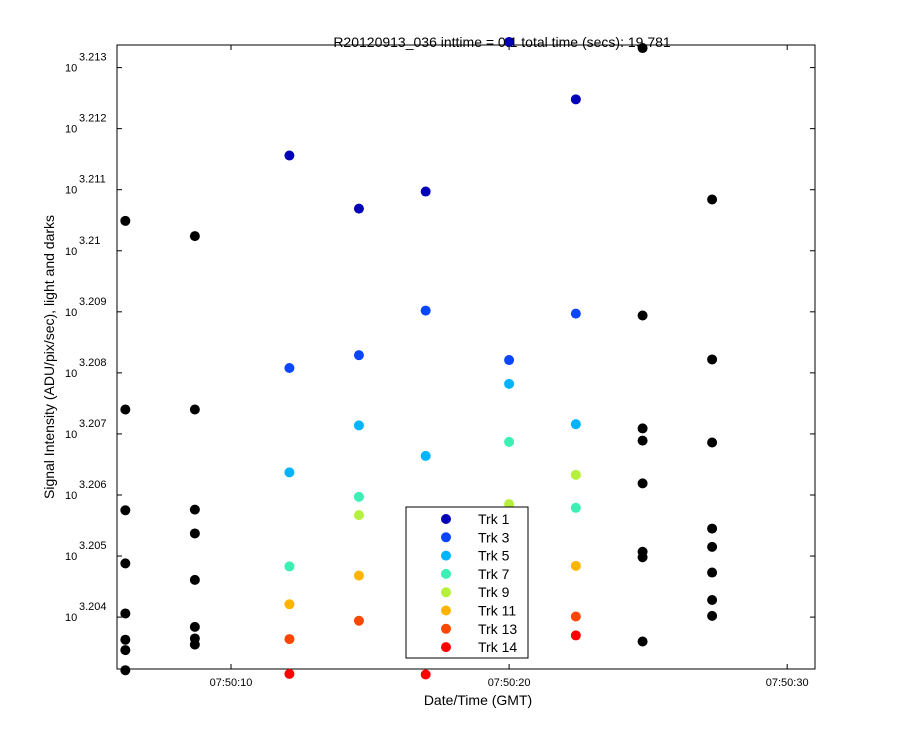  I want to click on legend-label: Trk 3, so click(494, 537).